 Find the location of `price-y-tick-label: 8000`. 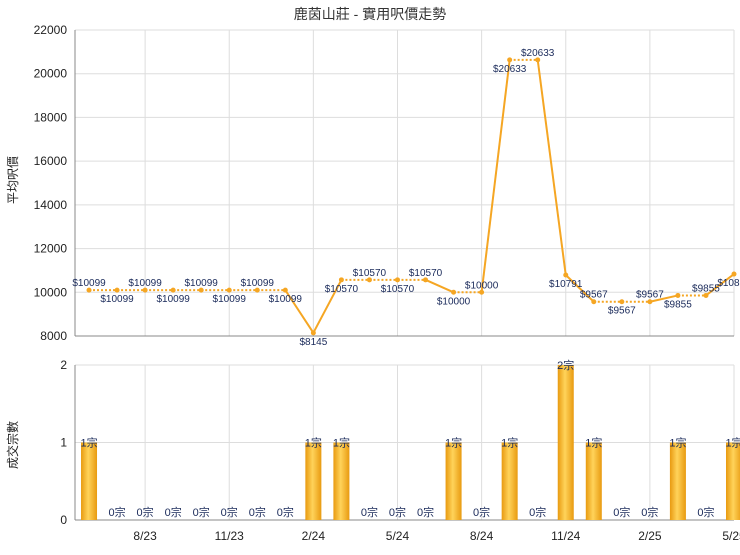

price-y-tick-label: 8000 is located at coordinates (53, 336).